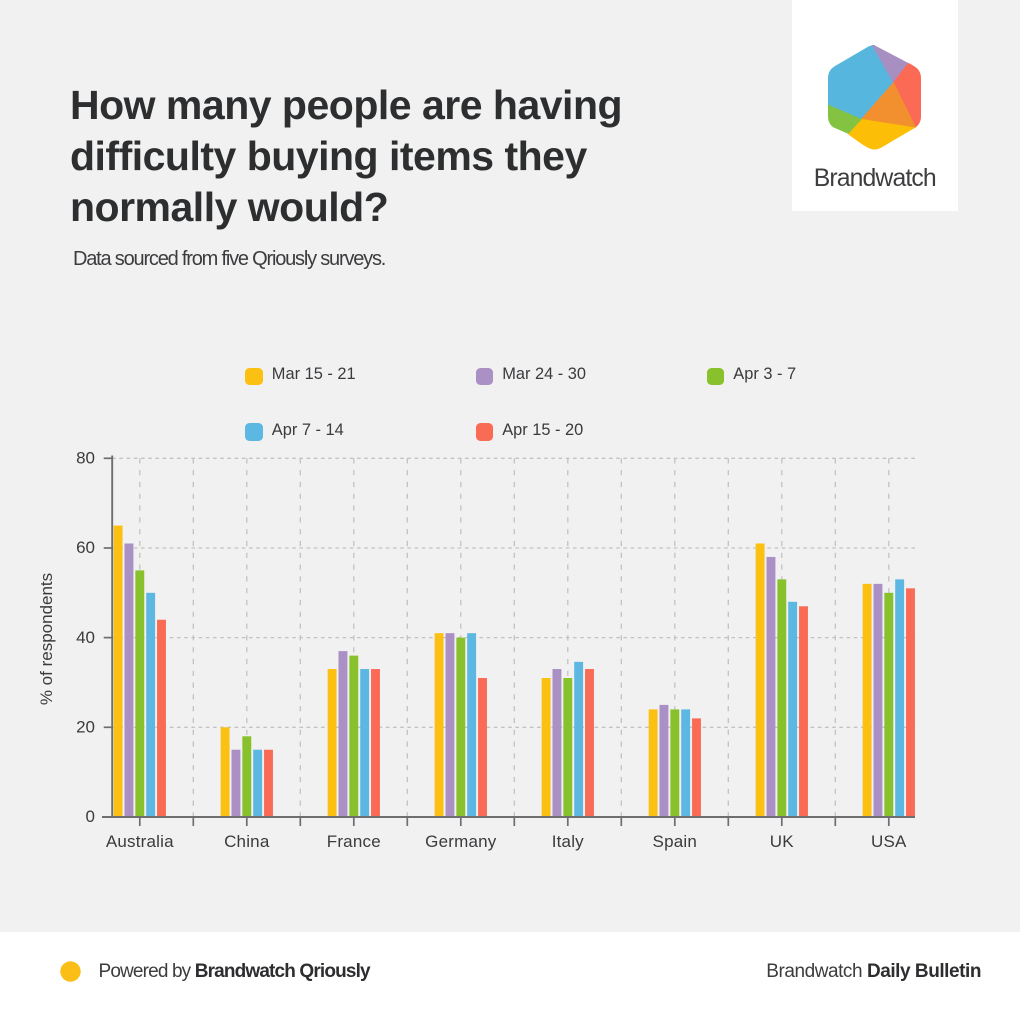 This screenshot has height=1013, width=1020. Describe the element at coordinates (568, 841) in the screenshot. I see `svg-text: Italy` at that location.